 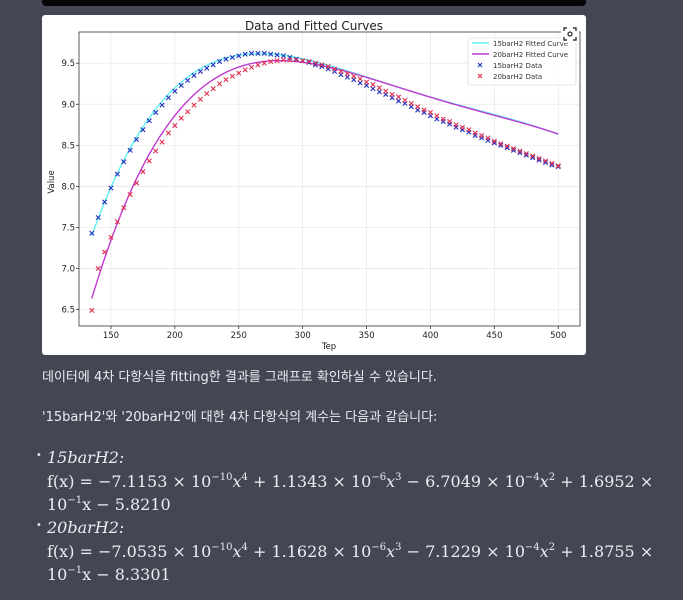 What do you see at coordinates (391, 551) in the screenshot?
I see `eq20-var2: x` at bounding box center [391, 551].